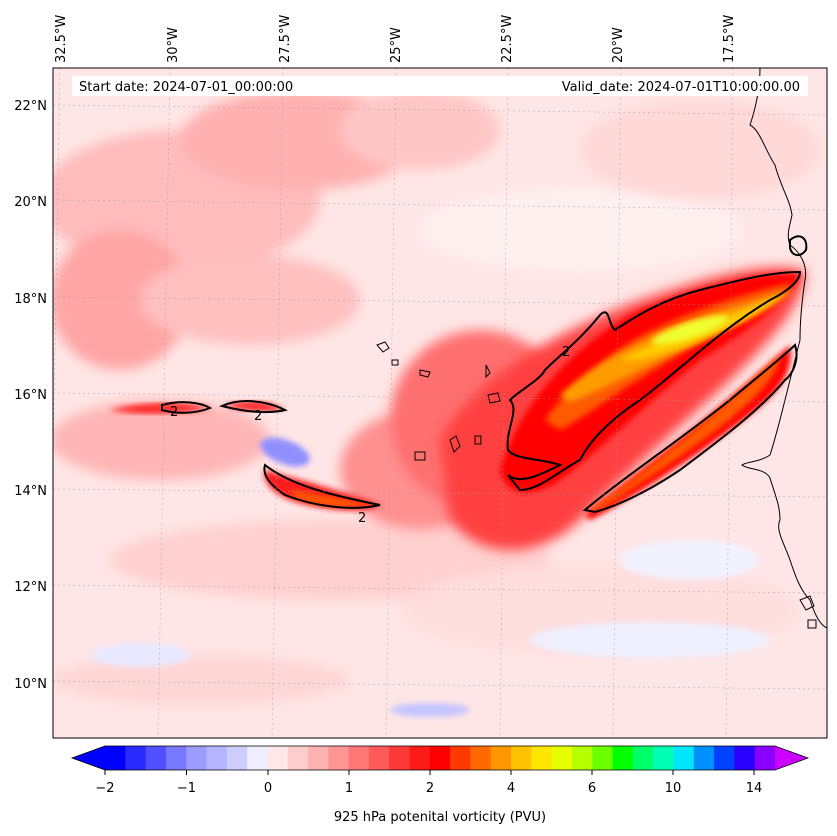 This screenshot has width=837, height=836. Describe the element at coordinates (322, 486) in the screenshot. I see `contour-south-band` at that location.